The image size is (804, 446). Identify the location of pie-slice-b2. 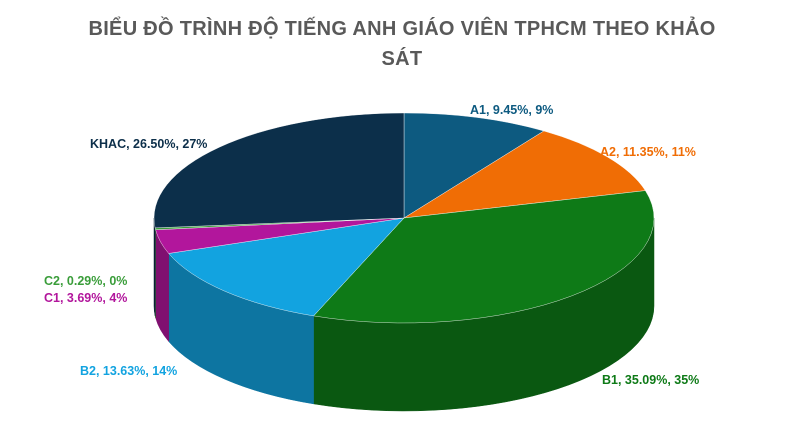
(286, 267).